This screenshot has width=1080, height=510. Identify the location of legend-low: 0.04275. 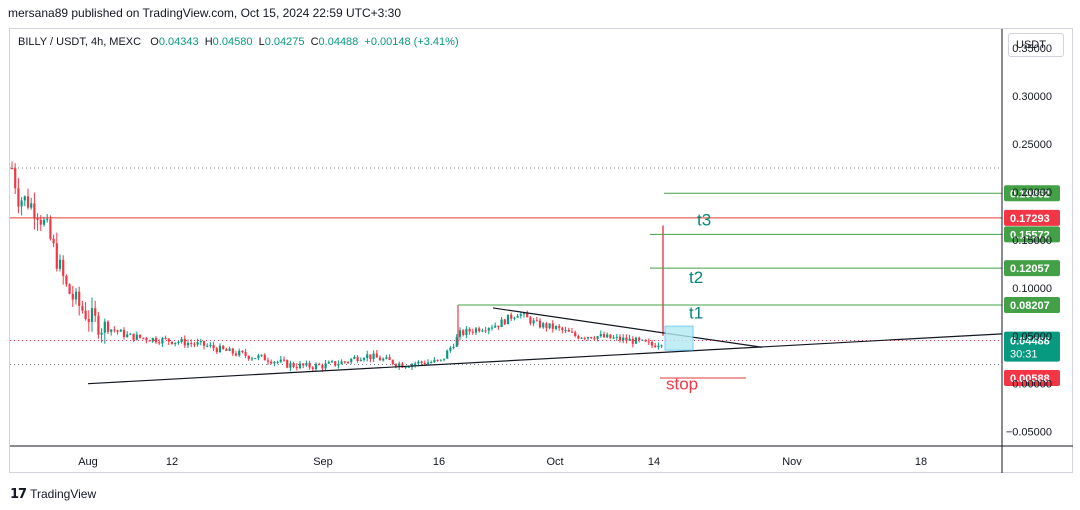
(284, 42).